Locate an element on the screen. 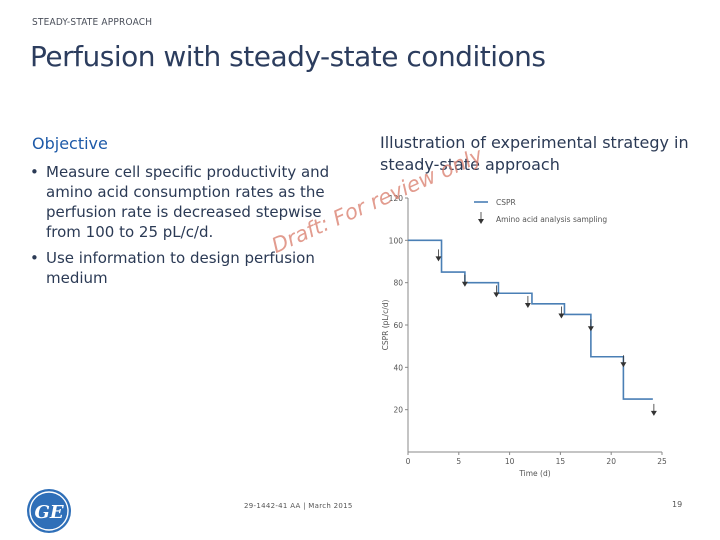 The height and width of the screenshot is (540, 720). cspr-line is located at coordinates (530, 319).